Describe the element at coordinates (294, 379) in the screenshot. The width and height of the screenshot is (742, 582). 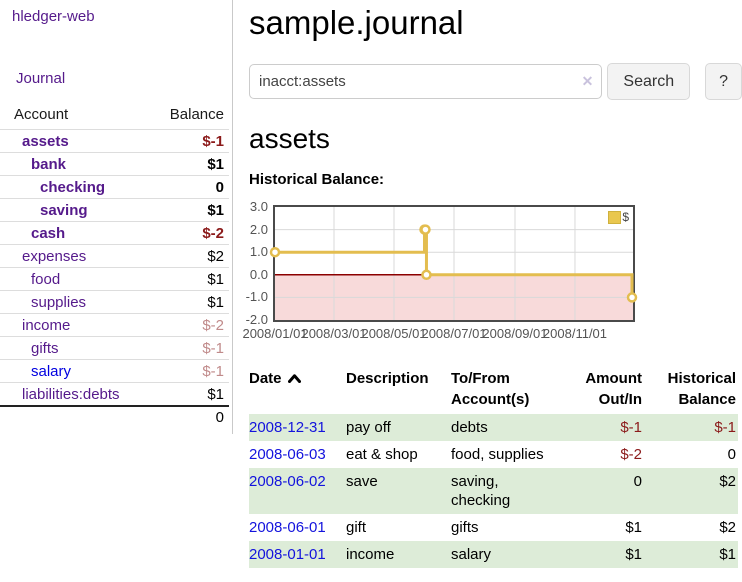
I see `sort-ascending-icon` at that location.